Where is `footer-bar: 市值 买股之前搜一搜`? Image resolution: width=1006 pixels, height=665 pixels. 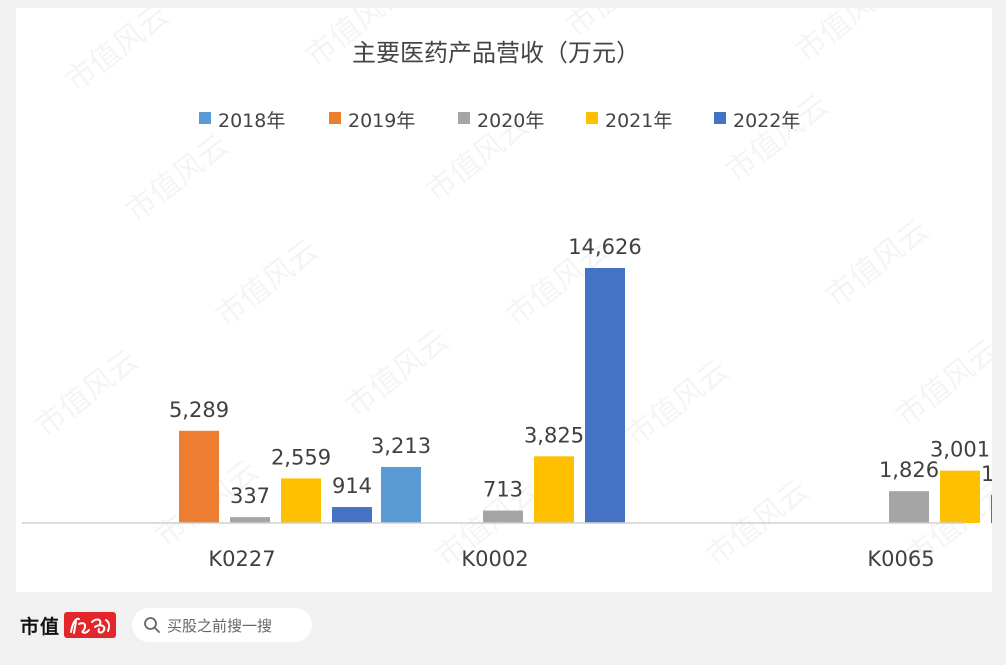 footer-bar: 市值 买股之前搜一搜 is located at coordinates (503, 629).